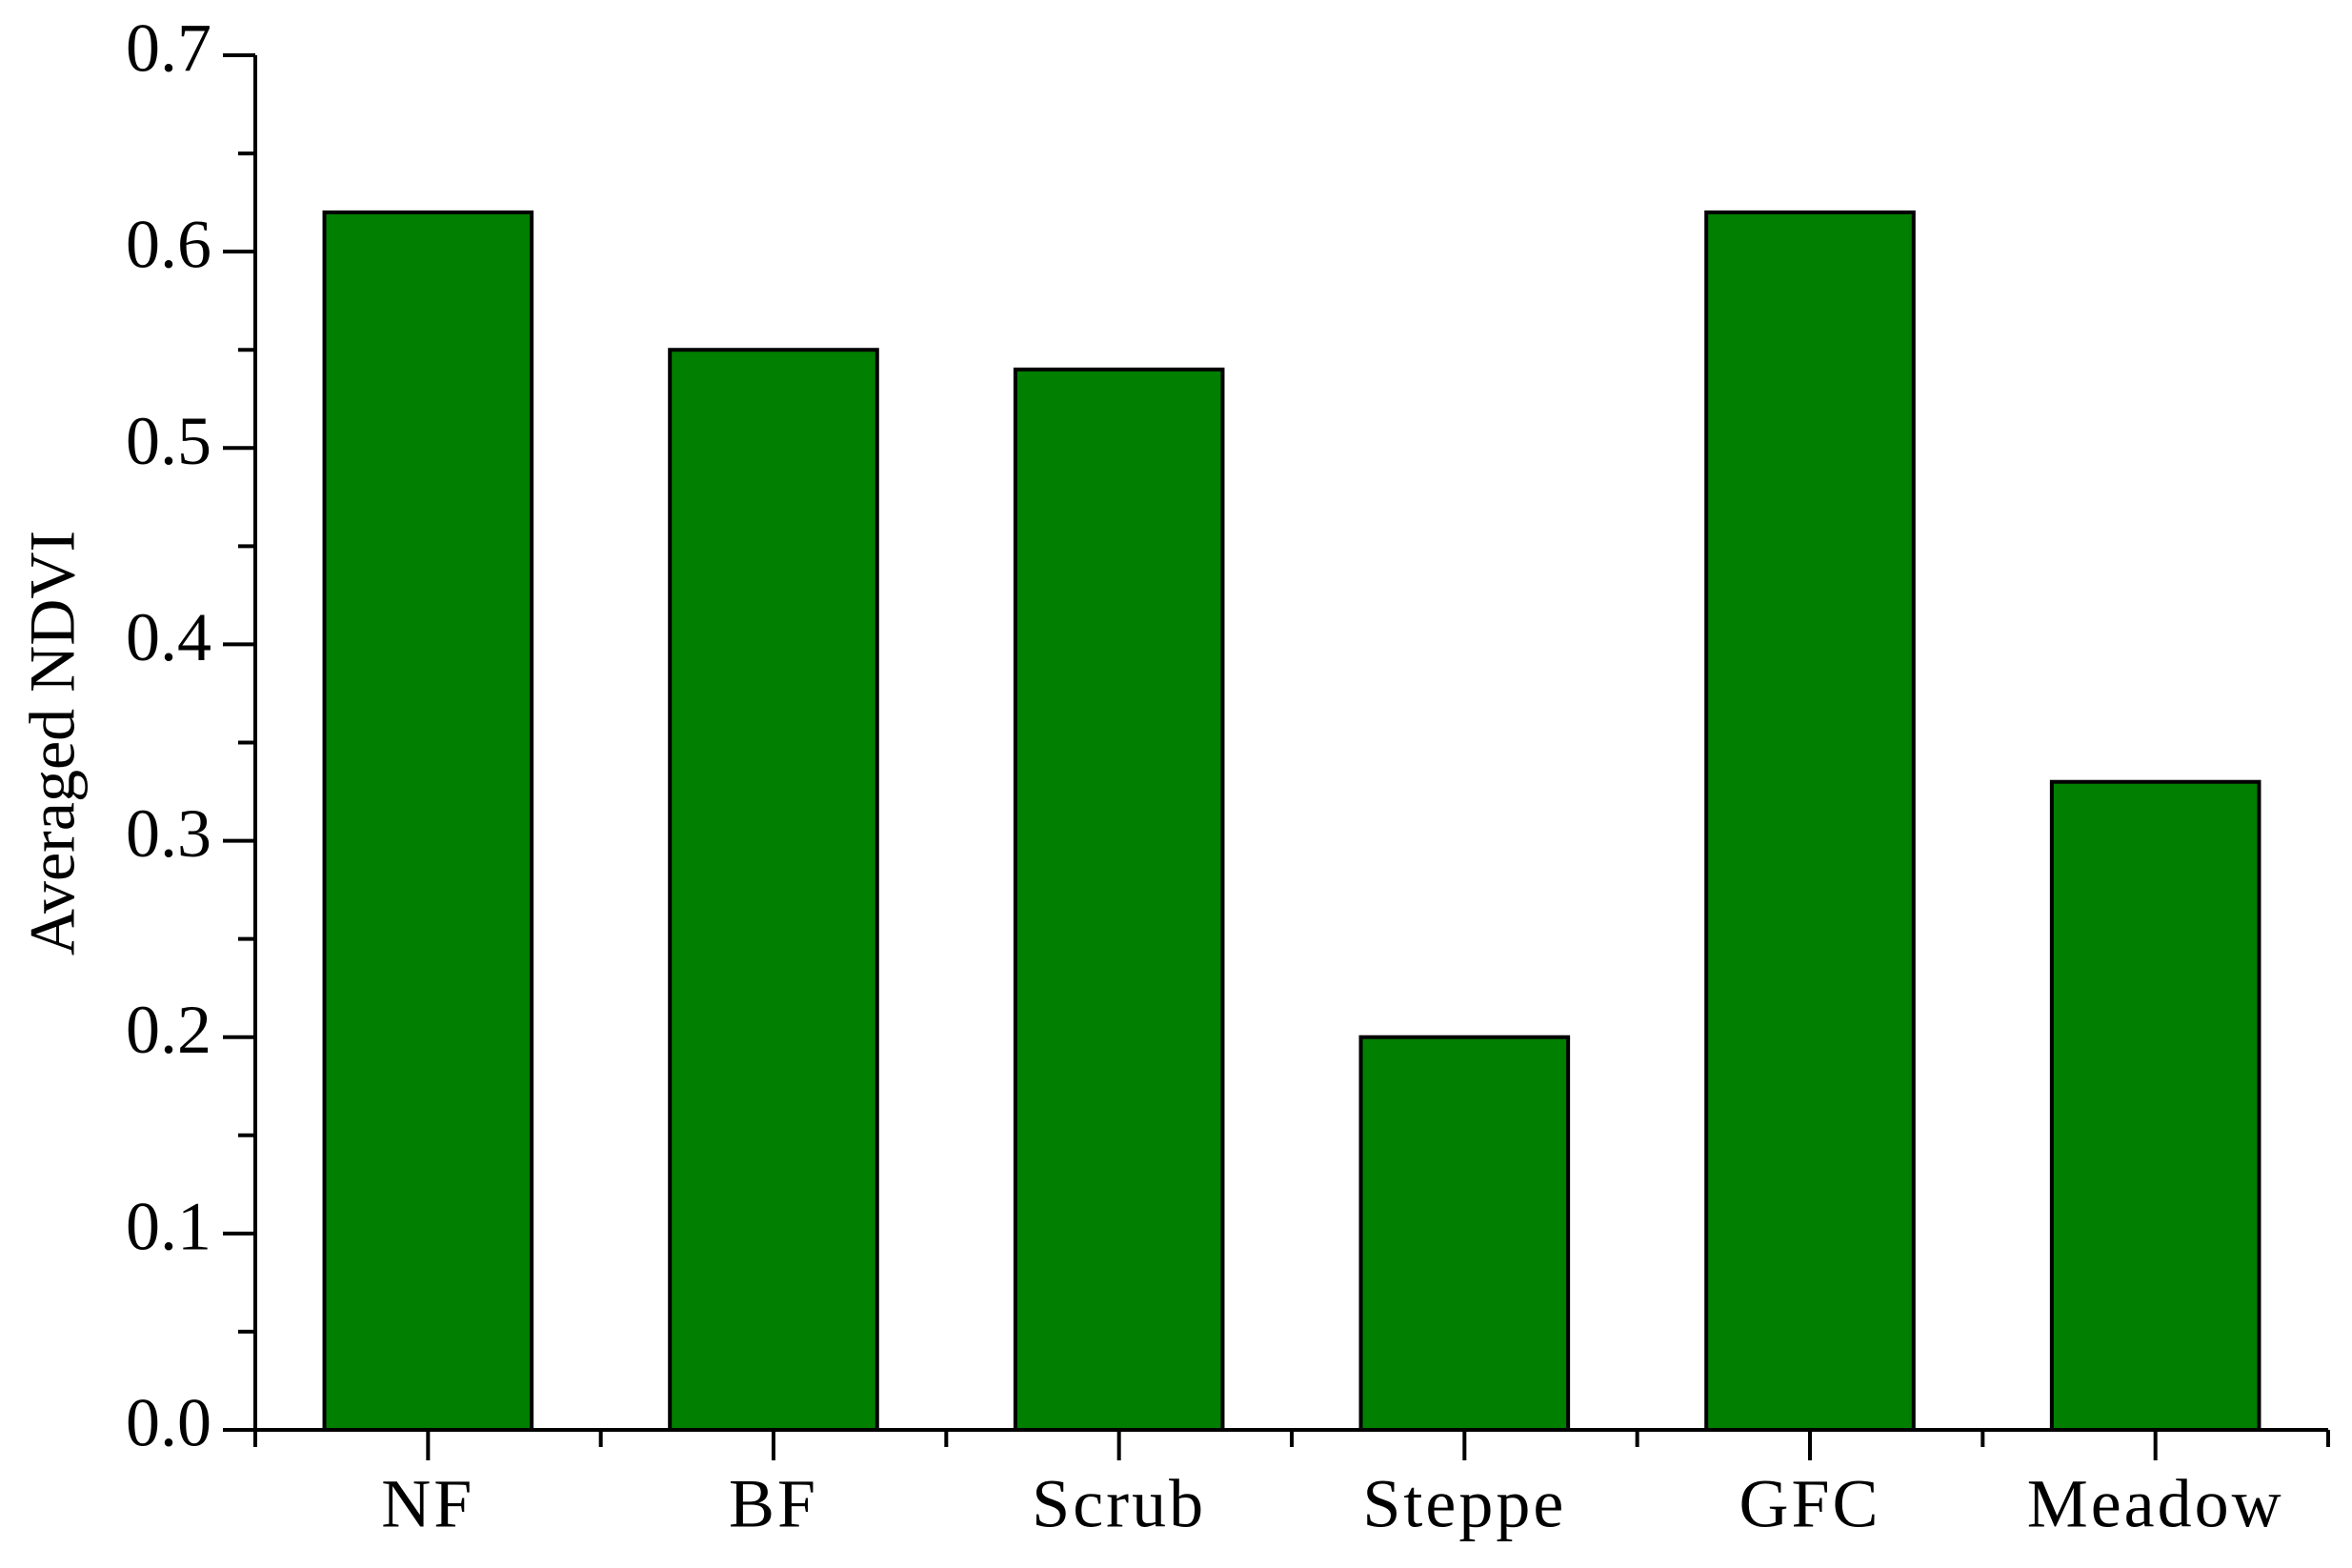 Image resolution: width=2352 pixels, height=1568 pixels. Describe the element at coordinates (168, 834) in the screenshot. I see `y-tick-label: 0.3` at that location.